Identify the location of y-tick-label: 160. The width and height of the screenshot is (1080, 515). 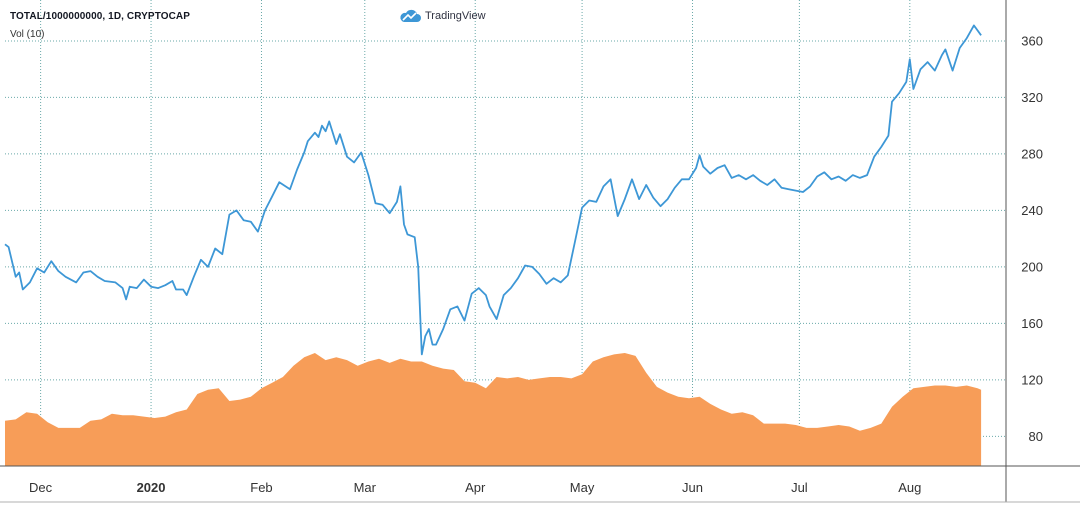
(1032, 323).